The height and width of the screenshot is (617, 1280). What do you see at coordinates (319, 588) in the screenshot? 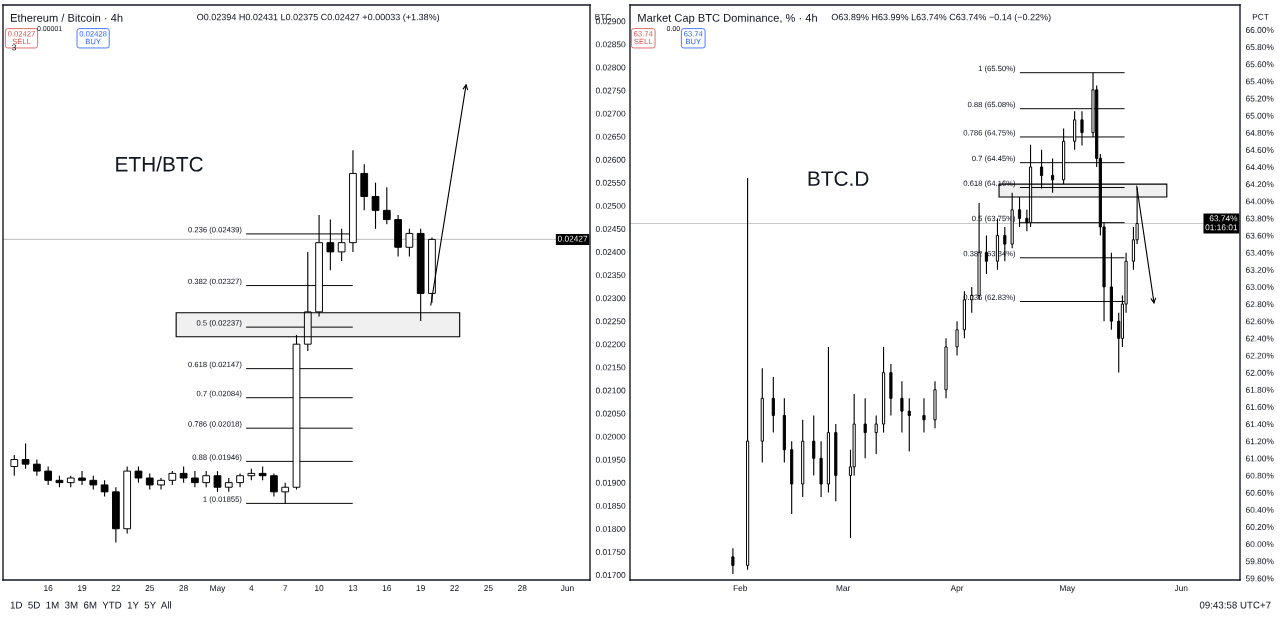
I see `x-tick-label: 10` at bounding box center [319, 588].